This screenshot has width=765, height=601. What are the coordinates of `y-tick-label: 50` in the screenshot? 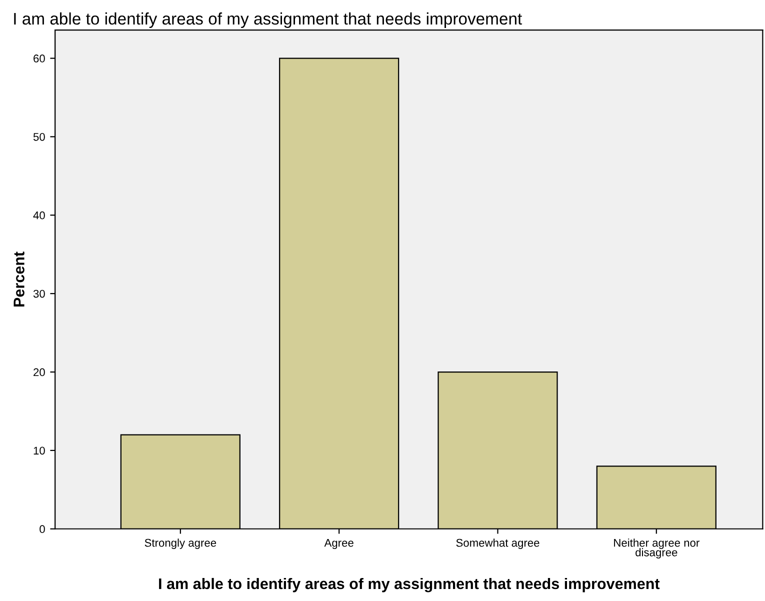 It's located at (39, 136).